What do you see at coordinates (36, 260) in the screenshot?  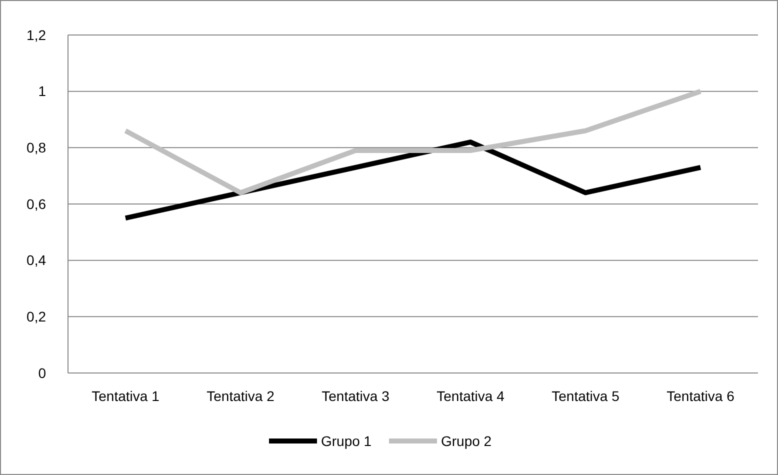 I see `y-tick-label: 0,4` at bounding box center [36, 260].